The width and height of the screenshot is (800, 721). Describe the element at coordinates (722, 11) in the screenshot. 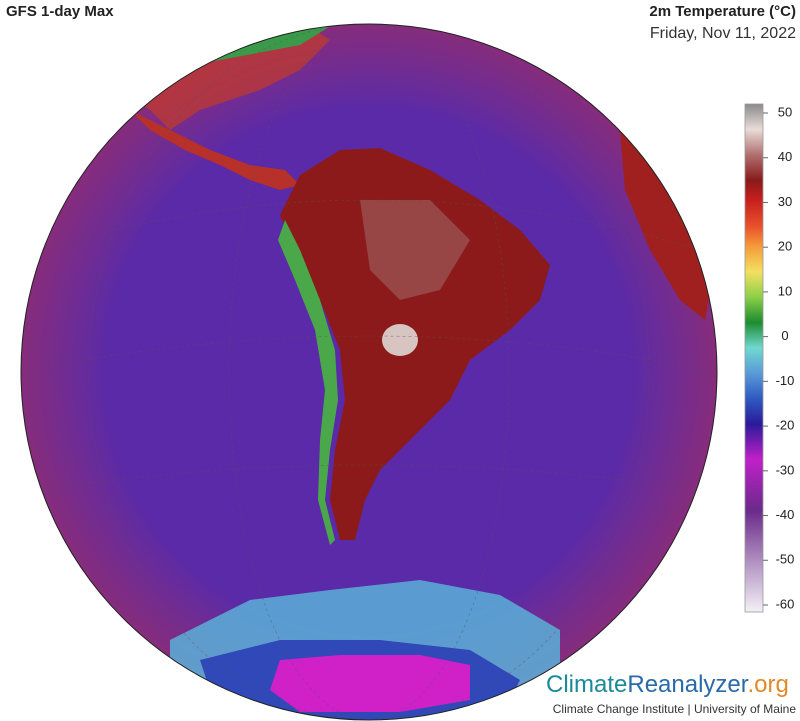

I see `variable: 2m Temperature (°C)` at that location.